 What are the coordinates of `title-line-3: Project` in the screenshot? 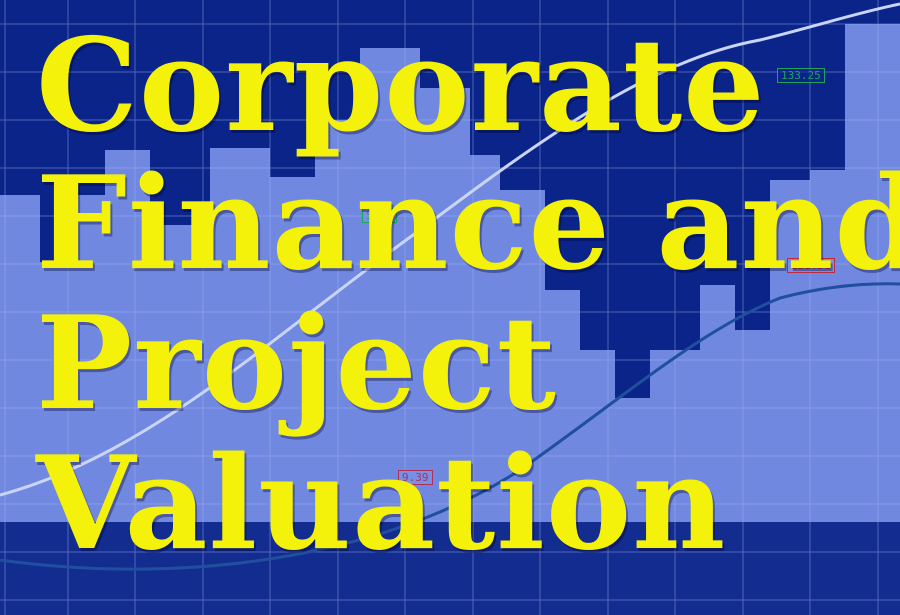 It's located at (296, 364).